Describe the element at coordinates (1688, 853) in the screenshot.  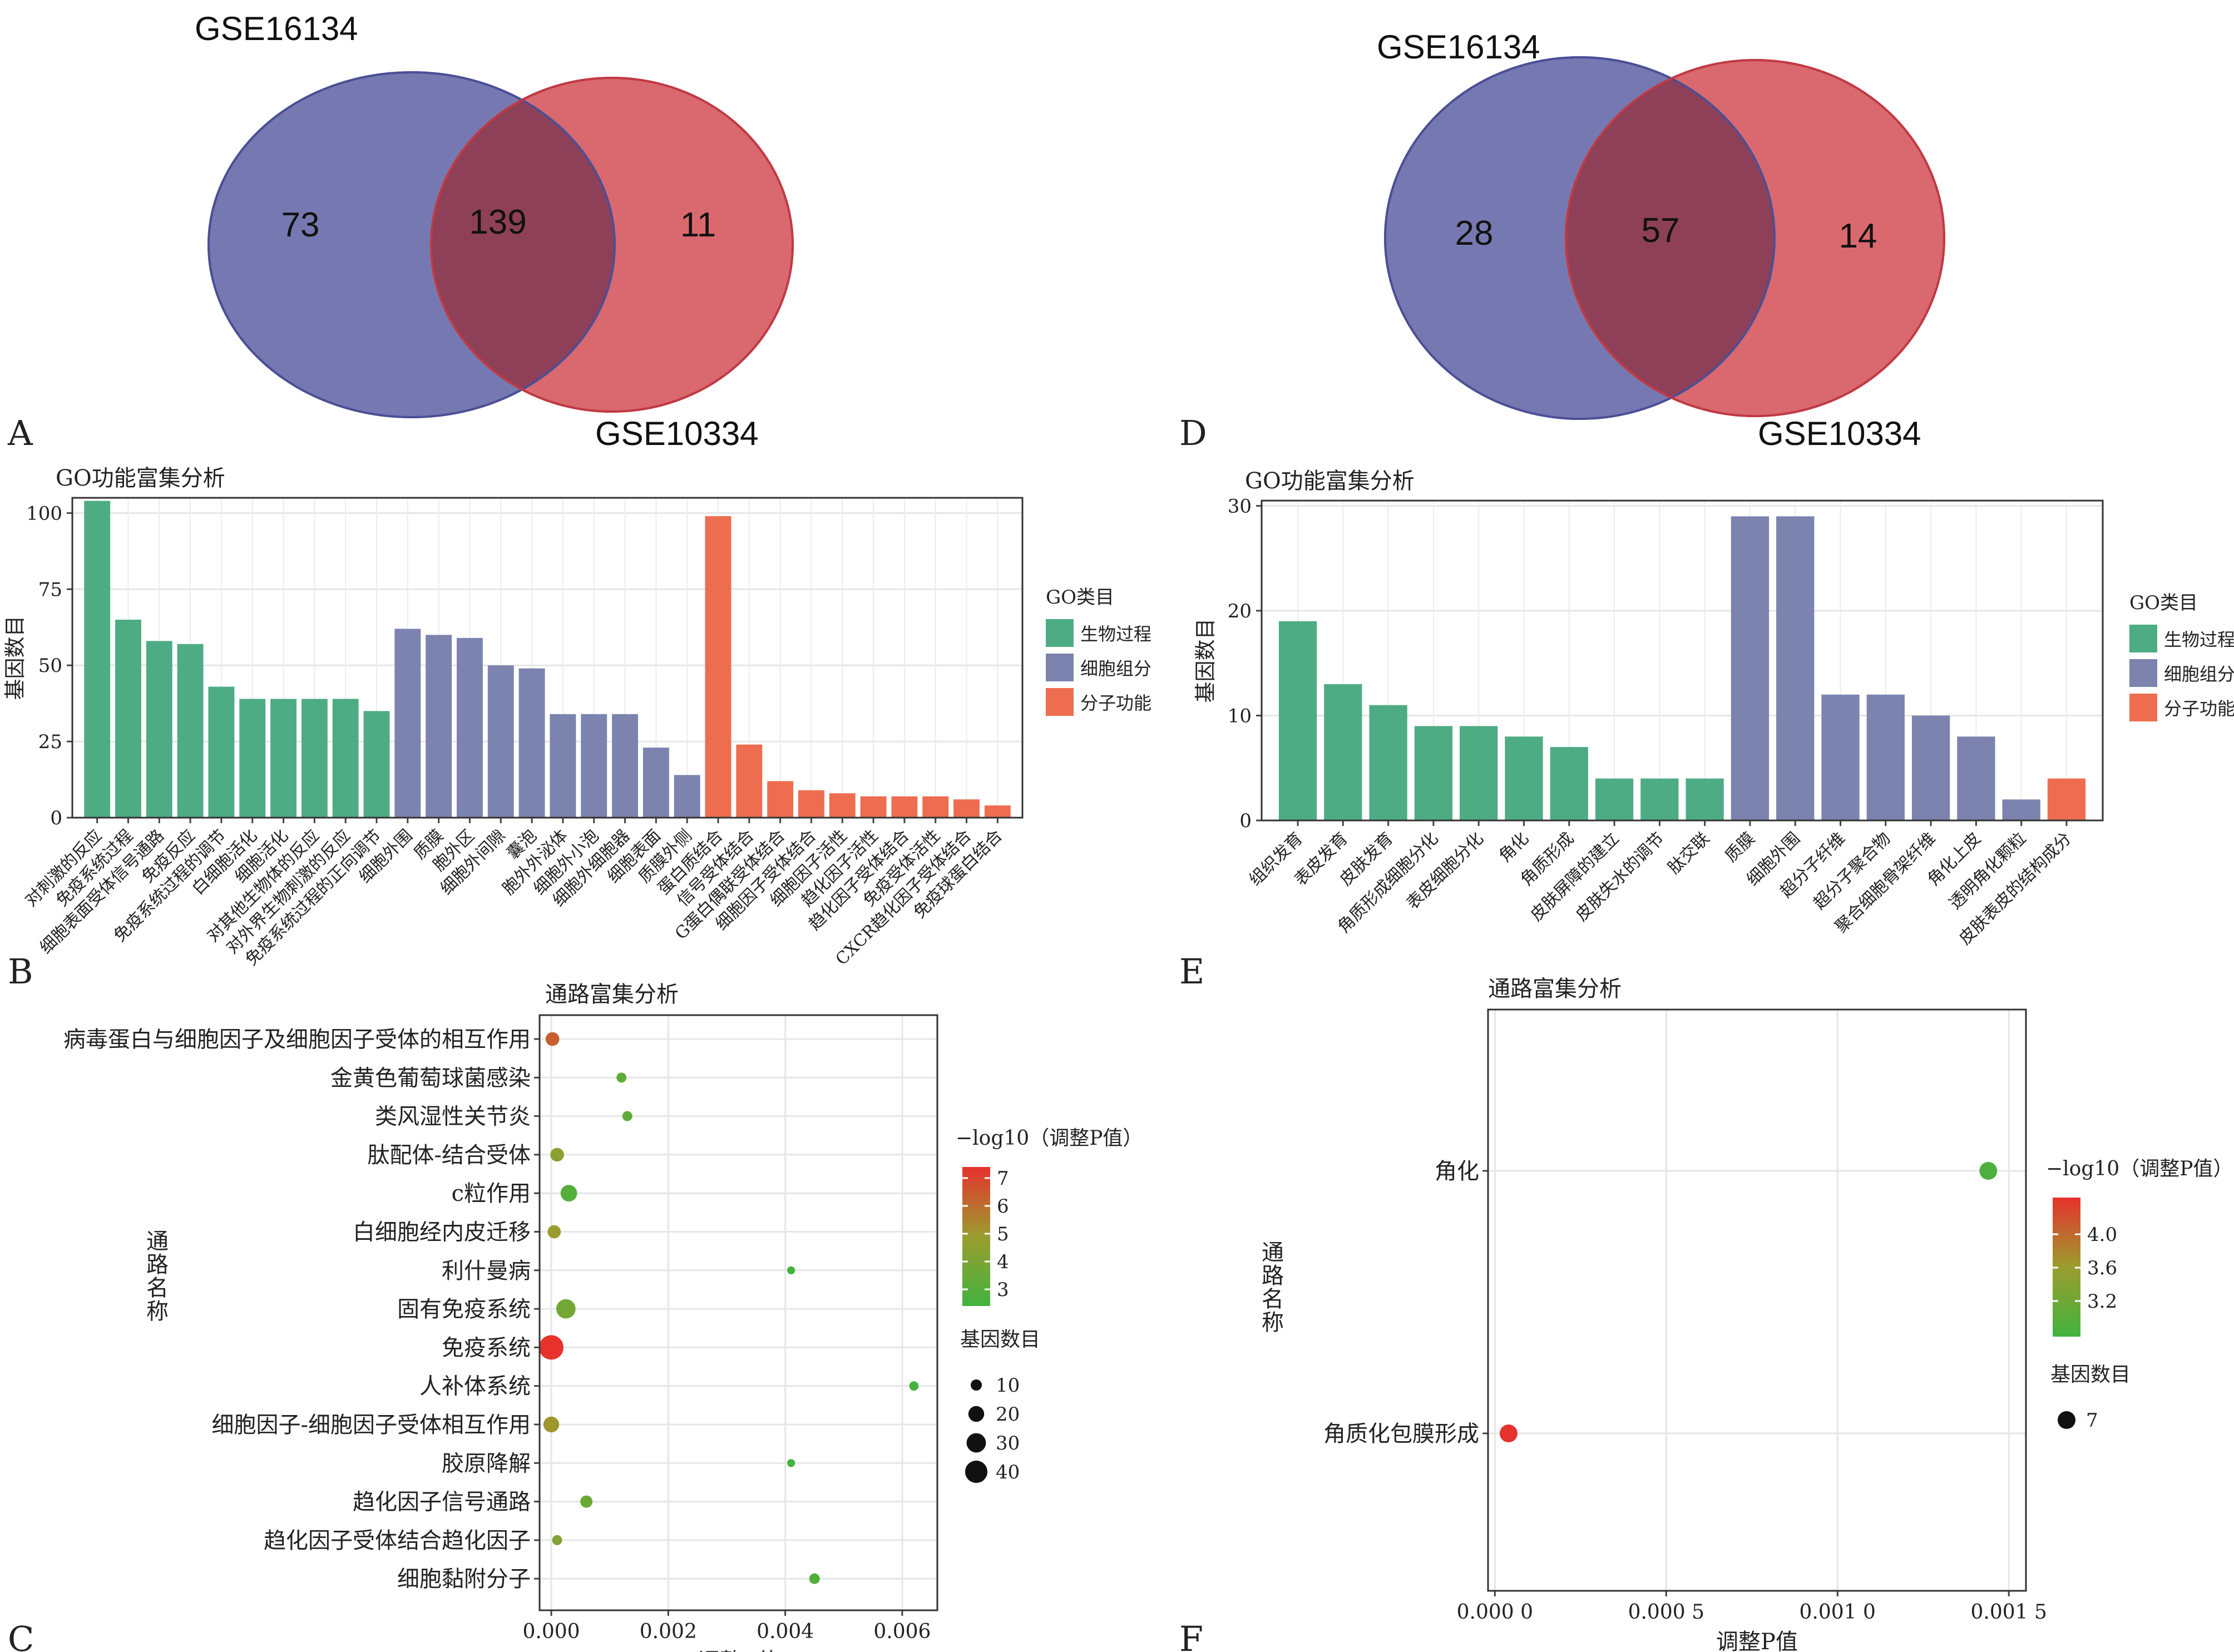
I see `x-tick-label: 肽交联` at that location.